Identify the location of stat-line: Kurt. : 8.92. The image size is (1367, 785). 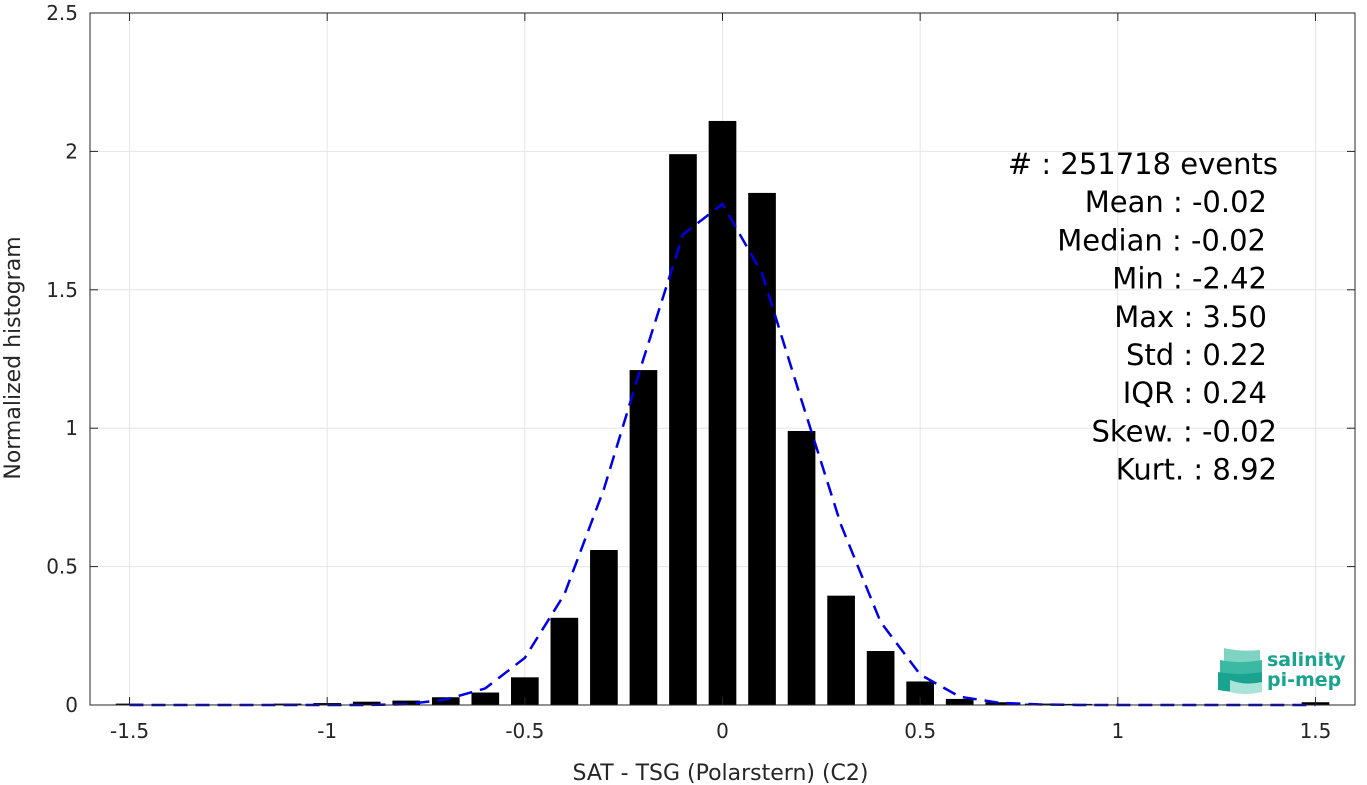
(1196, 470).